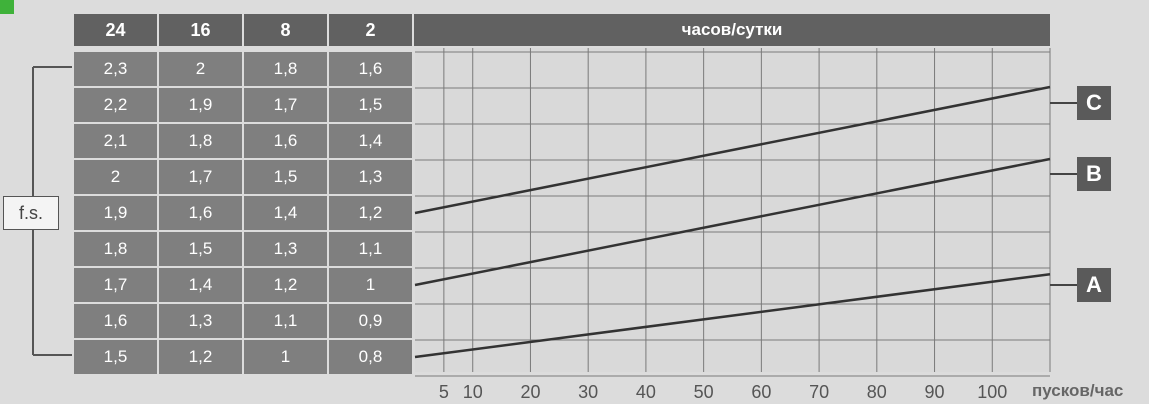 Image resolution: width=1149 pixels, height=404 pixels. Describe the element at coordinates (992, 392) in the screenshot. I see `x-tick-label: 100` at that location.